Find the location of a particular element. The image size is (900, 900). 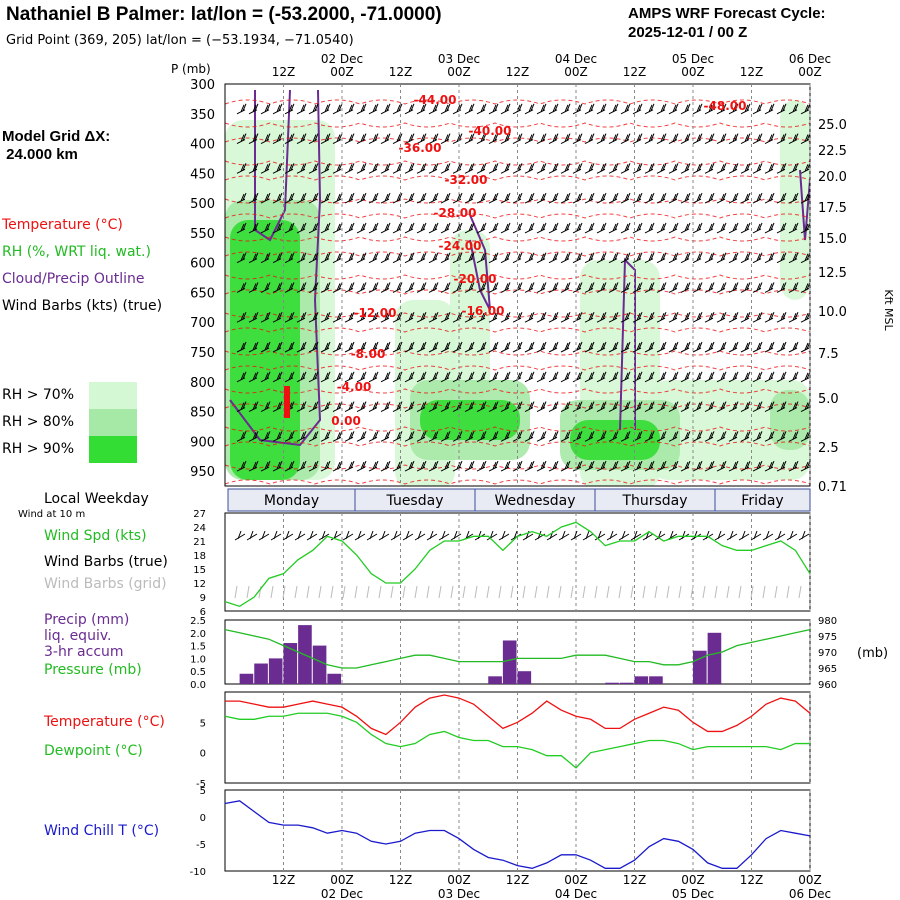

wind-tick-label: 12 is located at coordinates (199, 584).